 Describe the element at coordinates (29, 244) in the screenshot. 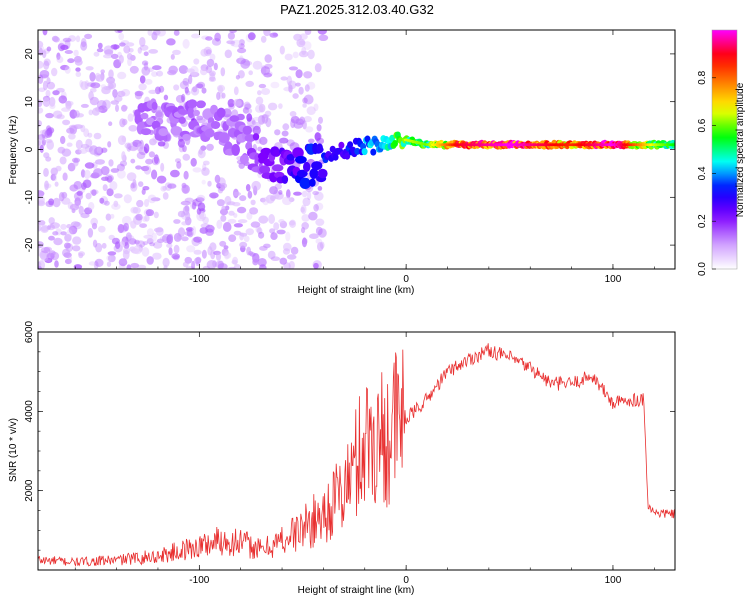

I see `spectrogram-y-tick-label: -20` at that location.